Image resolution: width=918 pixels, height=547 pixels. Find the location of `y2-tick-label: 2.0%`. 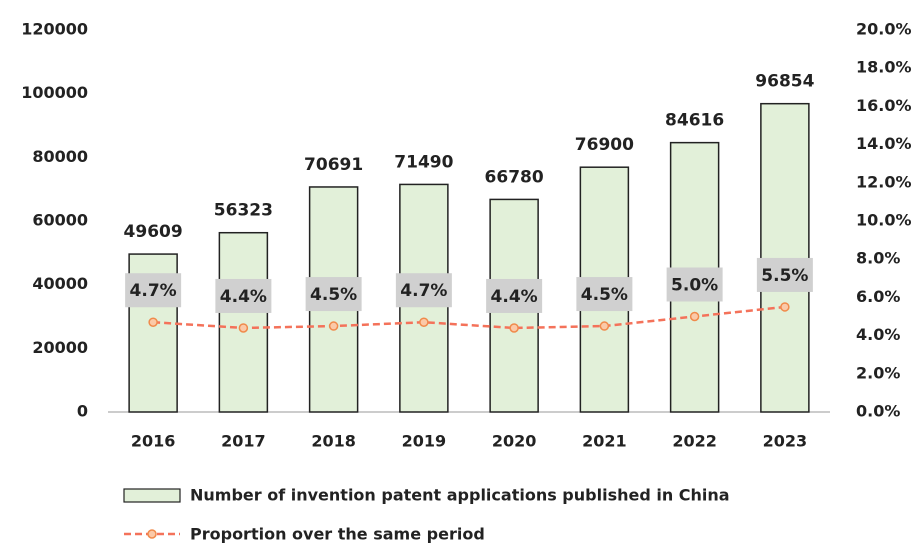

y2-tick-label: 2.0% is located at coordinates (878, 372).